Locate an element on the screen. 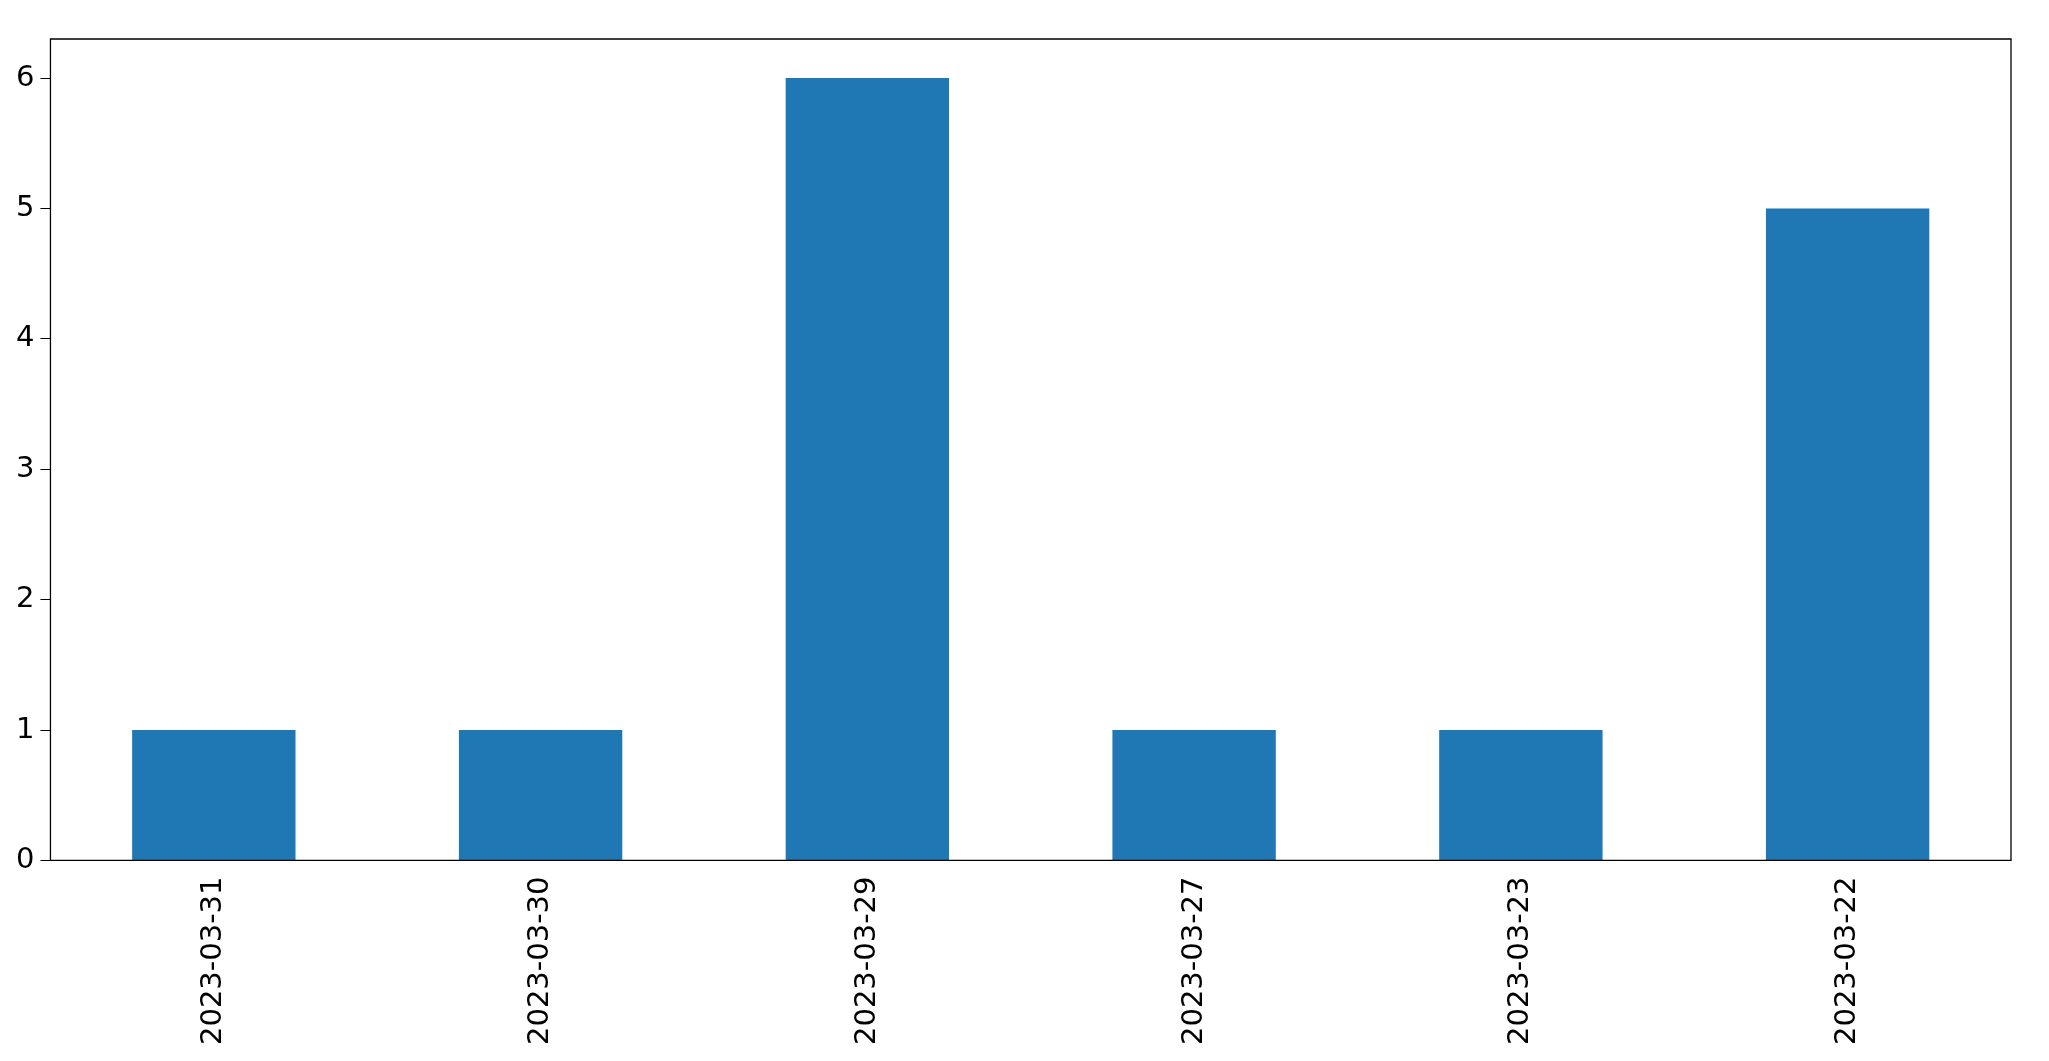 This screenshot has width=2049, height=1061. y-tick-label: 6 is located at coordinates (25, 75).